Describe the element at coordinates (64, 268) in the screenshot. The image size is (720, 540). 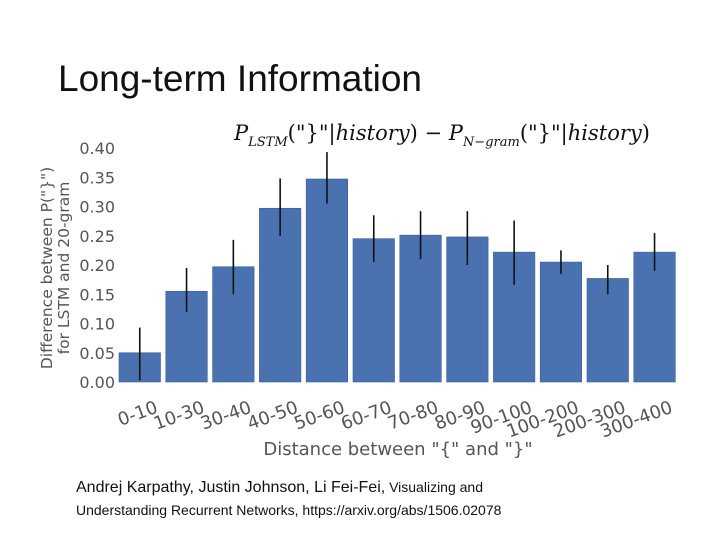
I see `svg-text: for LSTM and 20-gram` at that location.